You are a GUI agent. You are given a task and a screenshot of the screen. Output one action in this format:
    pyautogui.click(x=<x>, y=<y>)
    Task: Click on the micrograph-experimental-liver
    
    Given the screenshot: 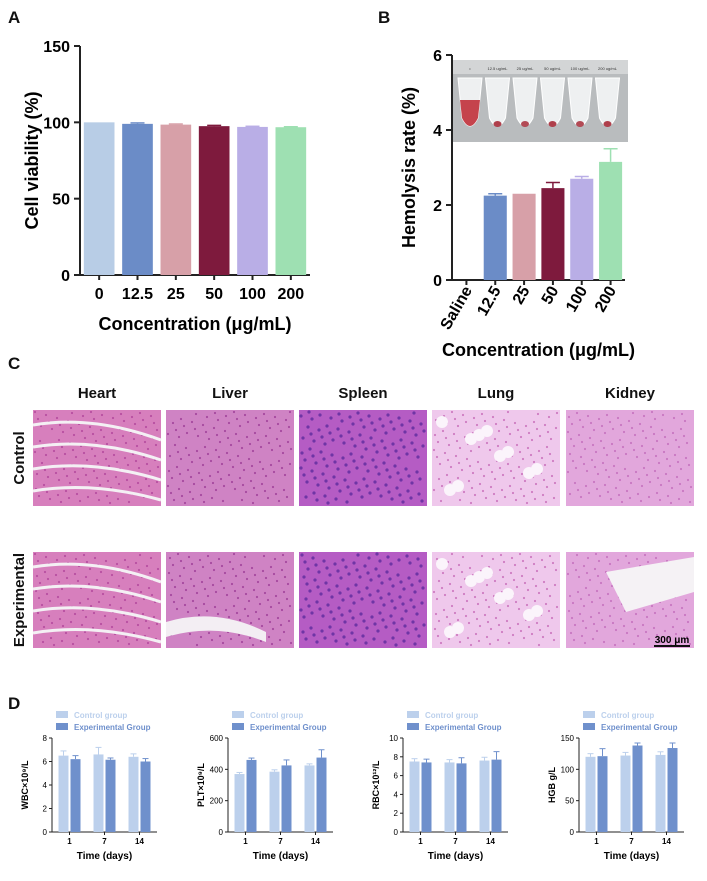 What is the action you would take?
    pyautogui.click(x=230, y=600)
    